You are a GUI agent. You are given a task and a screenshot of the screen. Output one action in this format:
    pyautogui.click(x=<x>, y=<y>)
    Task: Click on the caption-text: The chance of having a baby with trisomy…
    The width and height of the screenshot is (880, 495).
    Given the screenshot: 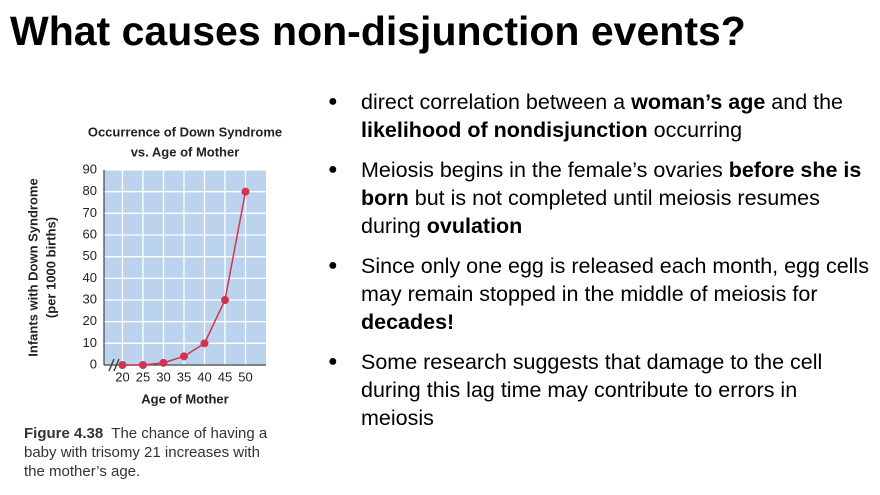 What is the action you would take?
    pyautogui.click(x=146, y=452)
    